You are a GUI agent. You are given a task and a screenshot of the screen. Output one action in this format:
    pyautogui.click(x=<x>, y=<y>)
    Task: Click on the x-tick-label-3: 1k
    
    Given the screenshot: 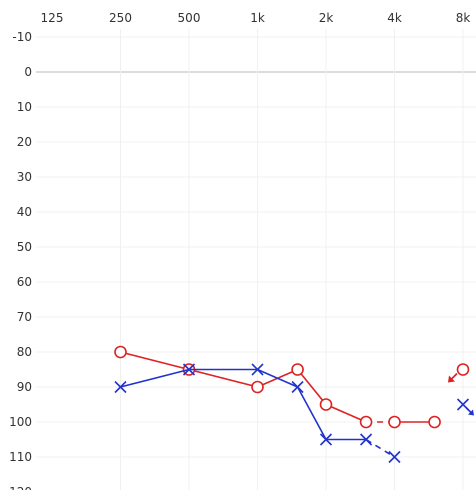 What is the action you would take?
    pyautogui.click(x=257, y=18)
    